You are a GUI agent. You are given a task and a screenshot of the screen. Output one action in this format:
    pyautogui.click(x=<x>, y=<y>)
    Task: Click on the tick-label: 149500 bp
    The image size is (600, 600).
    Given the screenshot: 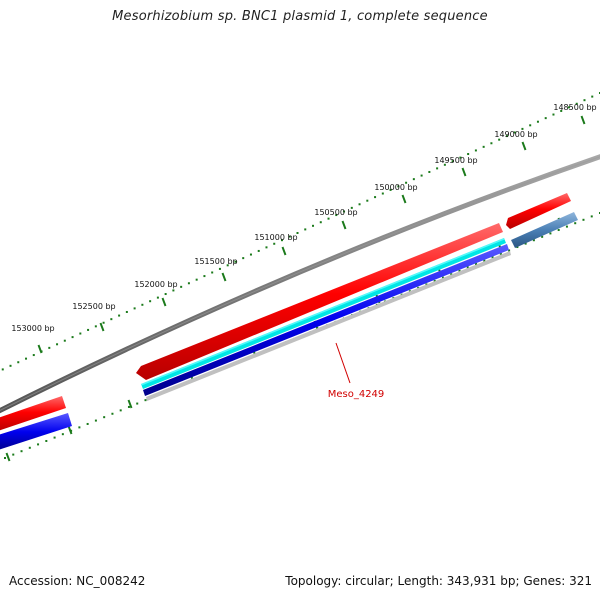 What is the action you would take?
    pyautogui.click(x=455, y=160)
    